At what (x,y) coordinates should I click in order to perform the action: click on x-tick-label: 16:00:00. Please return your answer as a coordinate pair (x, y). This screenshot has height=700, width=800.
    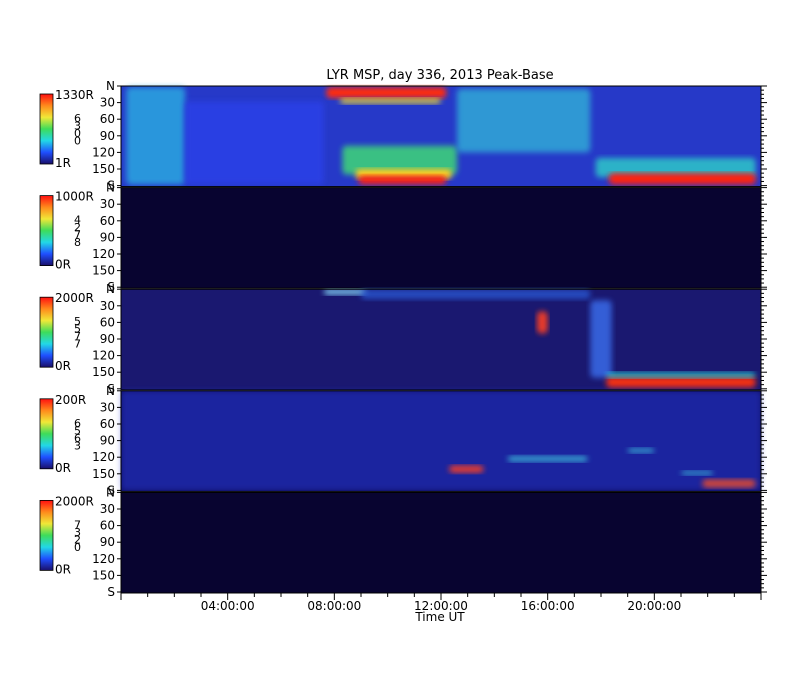
    Looking at the image, I should click on (548, 606).